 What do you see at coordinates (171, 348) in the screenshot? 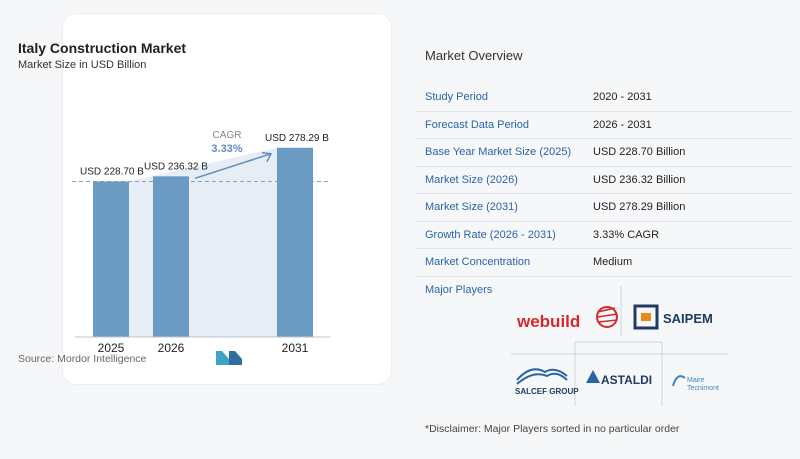
I see `tick-label-2026: 2026` at bounding box center [171, 348].